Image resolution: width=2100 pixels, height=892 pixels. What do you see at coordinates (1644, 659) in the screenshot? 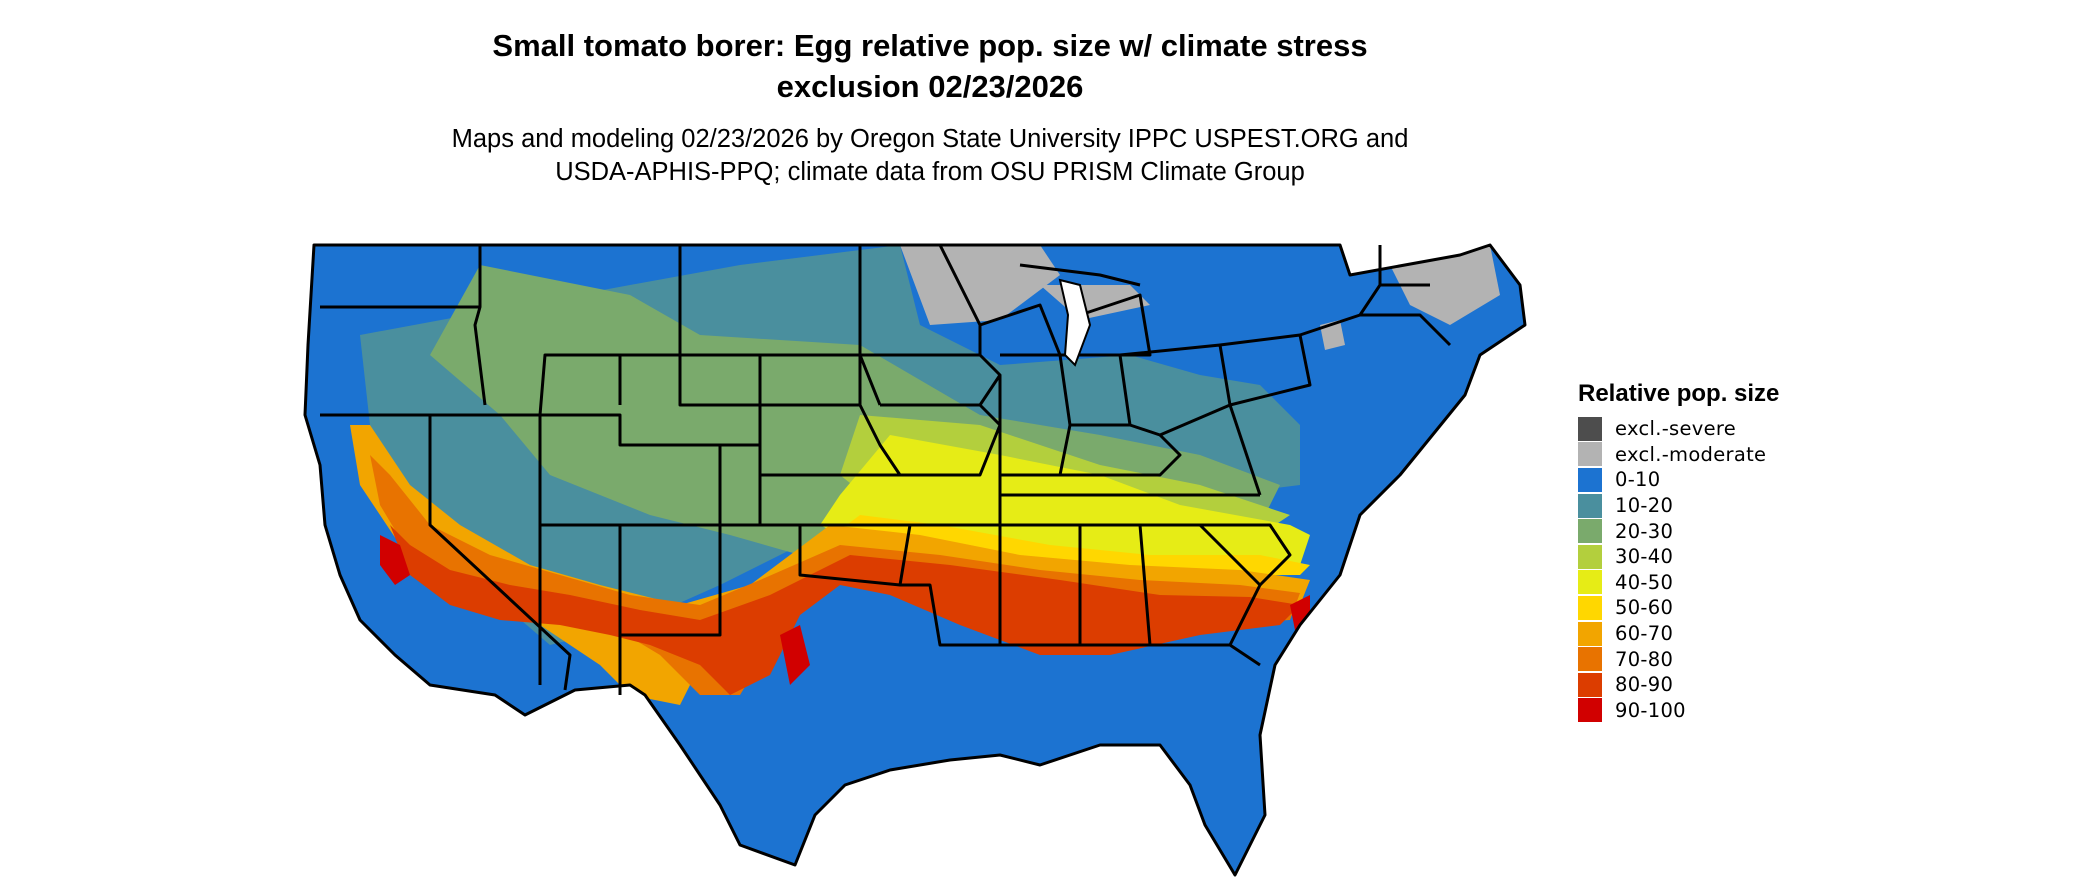
I see `legend-label: 70-80` at bounding box center [1644, 659].